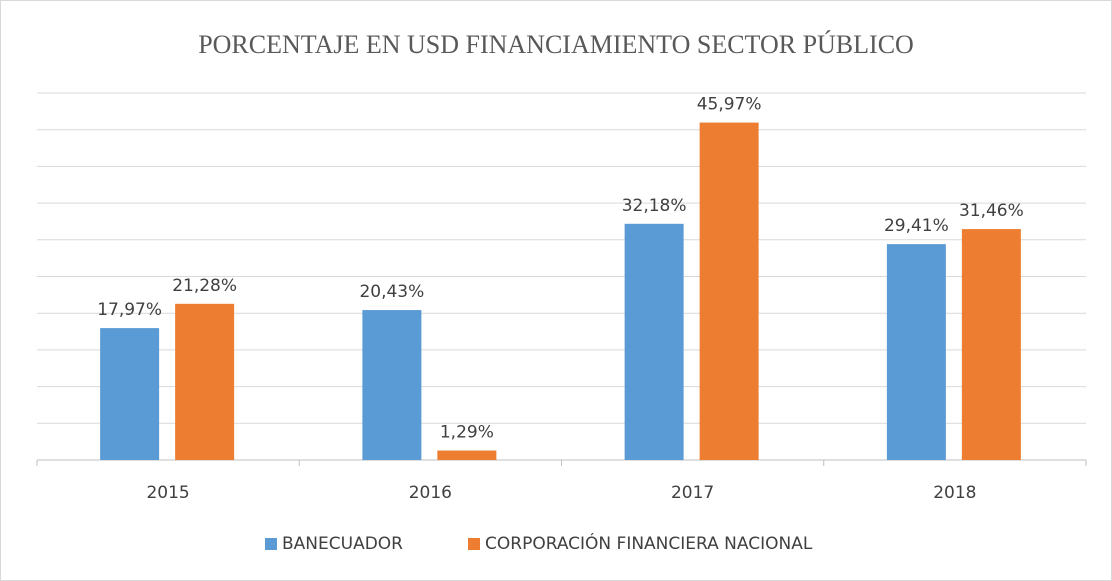  Describe the element at coordinates (342, 544) in the screenshot. I see `legend-label: BANECUADOR` at that location.